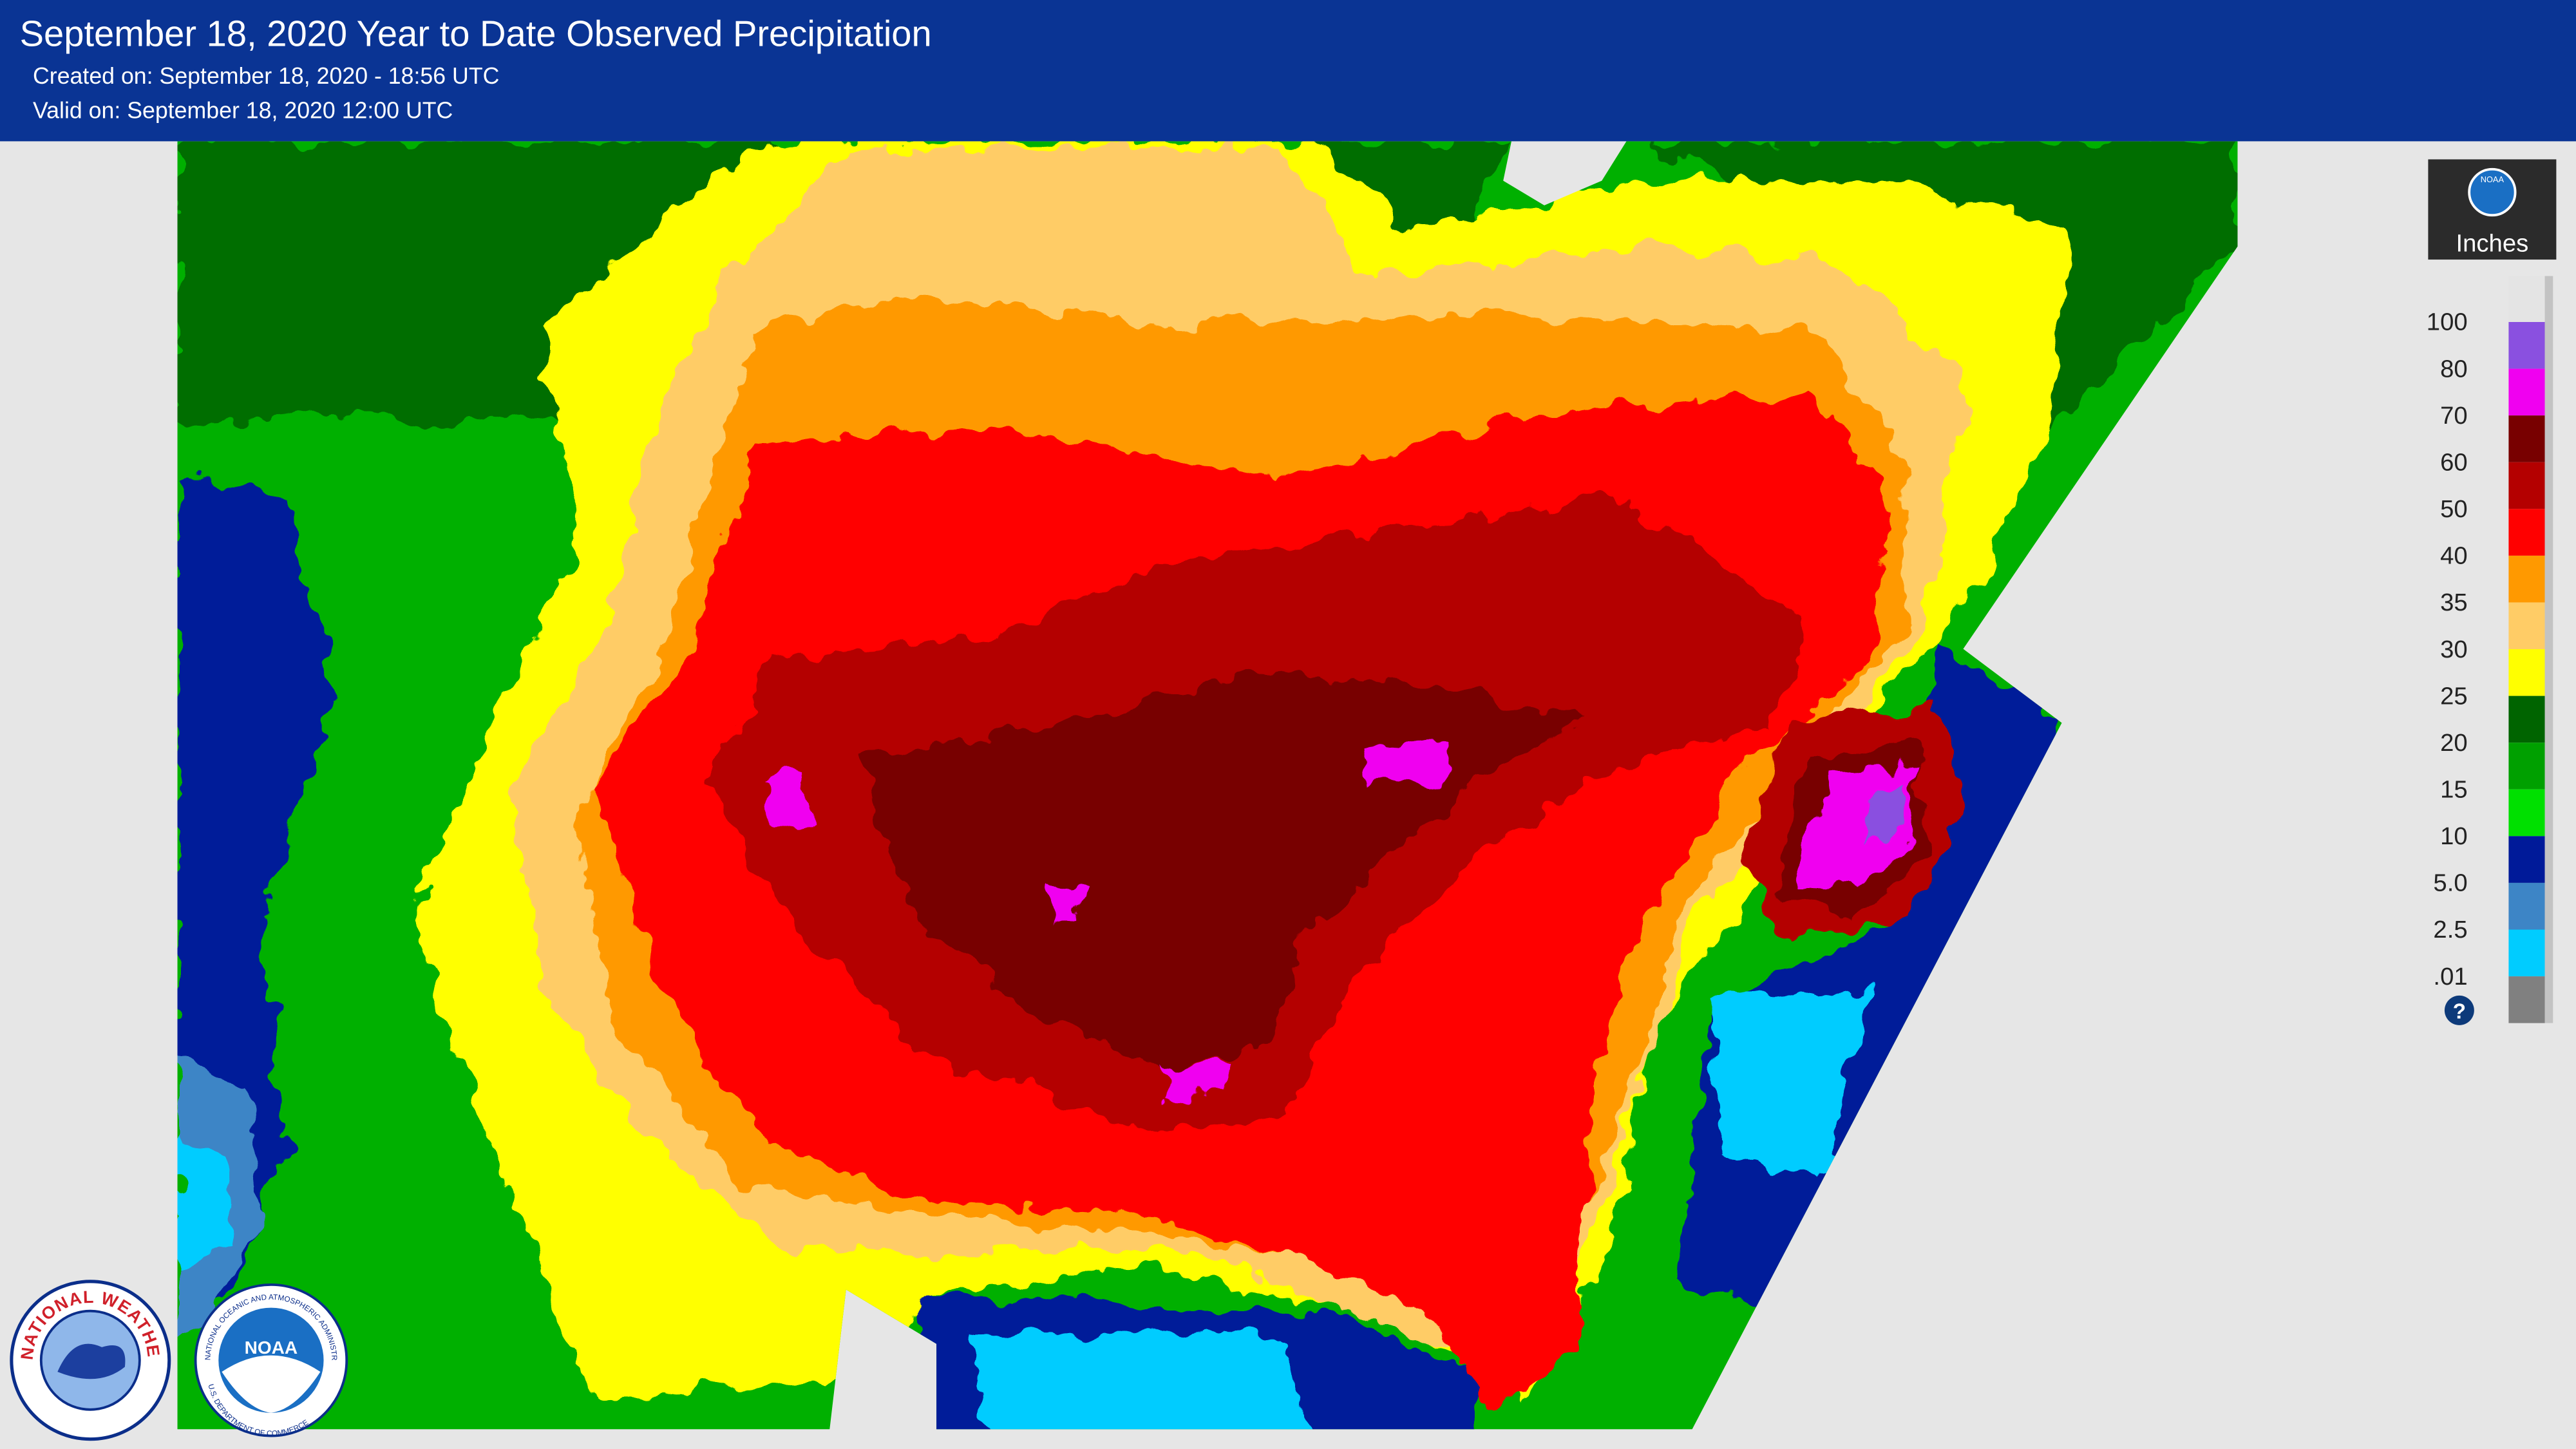  What do you see at coordinates (2454, 696) in the screenshot?
I see `legend-label: 25` at bounding box center [2454, 696].